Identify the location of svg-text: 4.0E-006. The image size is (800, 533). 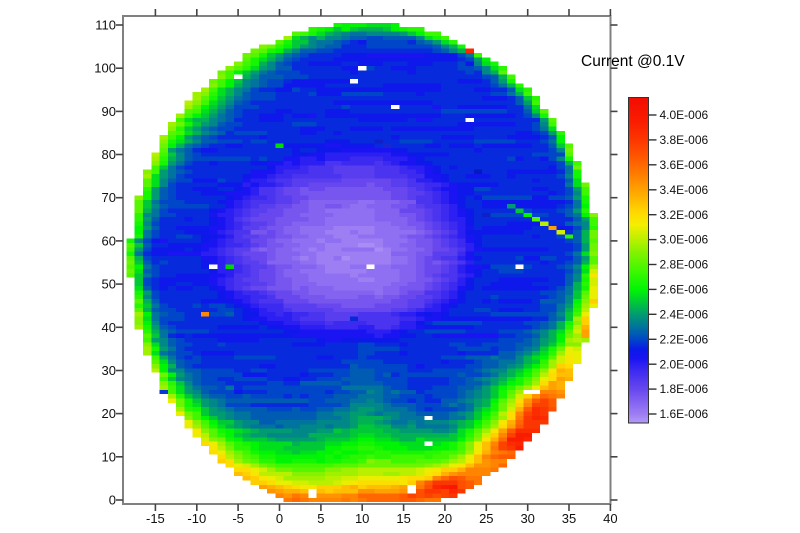
(684, 115).